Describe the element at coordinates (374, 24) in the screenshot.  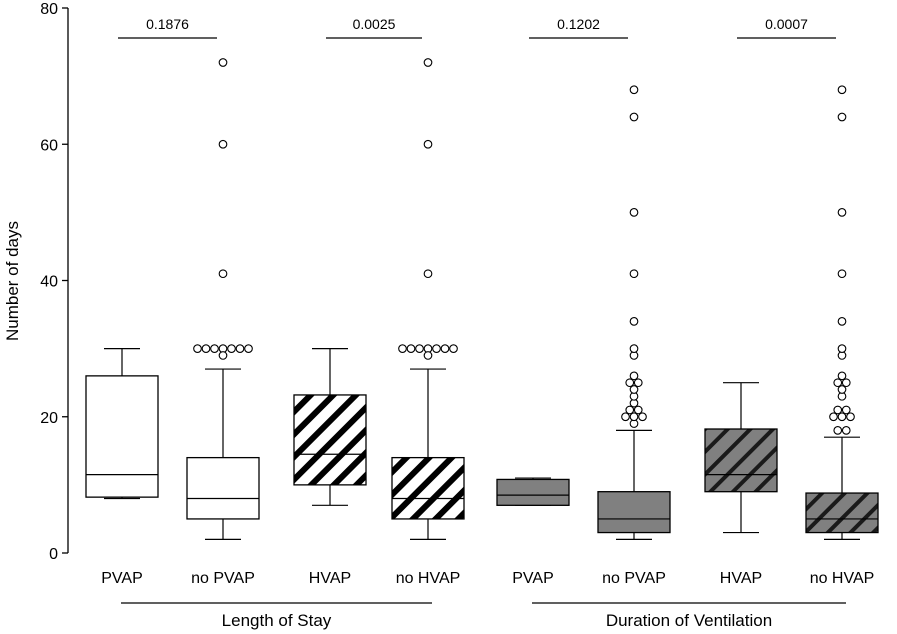
I see `p-value-label: 0.0025` at that location.